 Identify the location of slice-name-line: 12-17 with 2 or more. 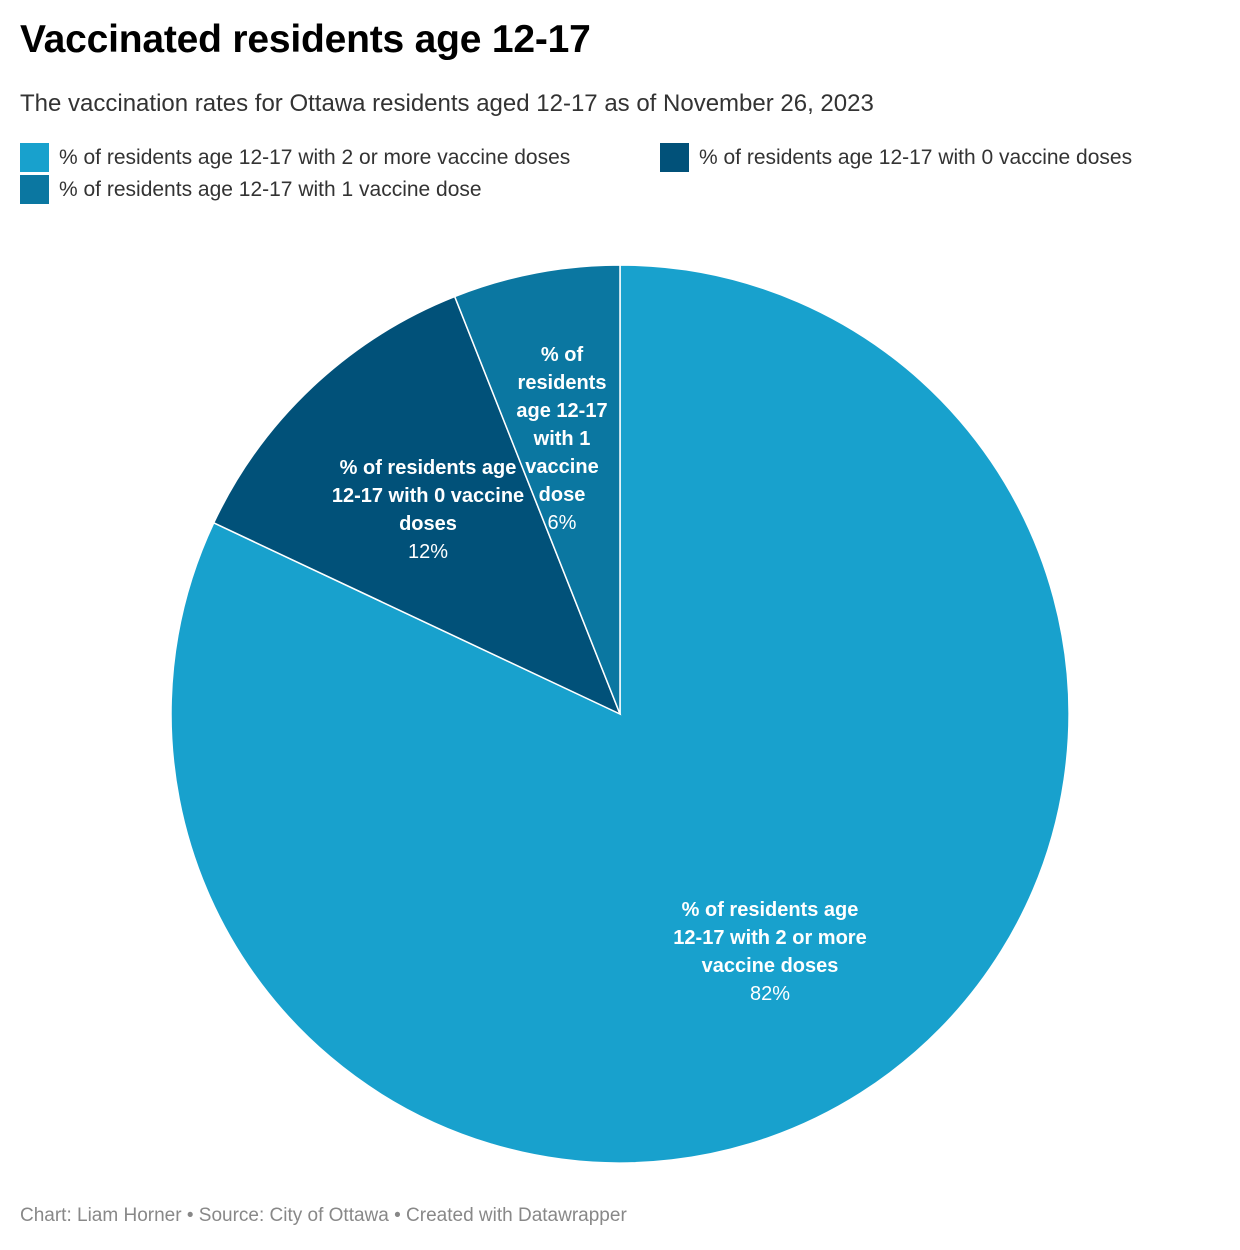
(769, 938).